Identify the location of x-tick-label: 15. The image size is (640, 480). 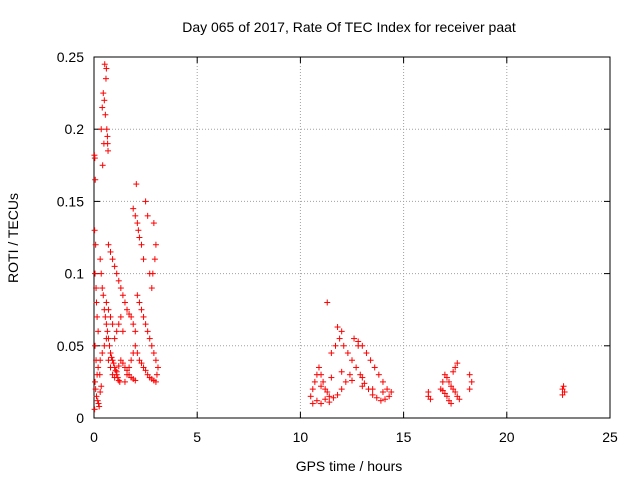
(404, 437).